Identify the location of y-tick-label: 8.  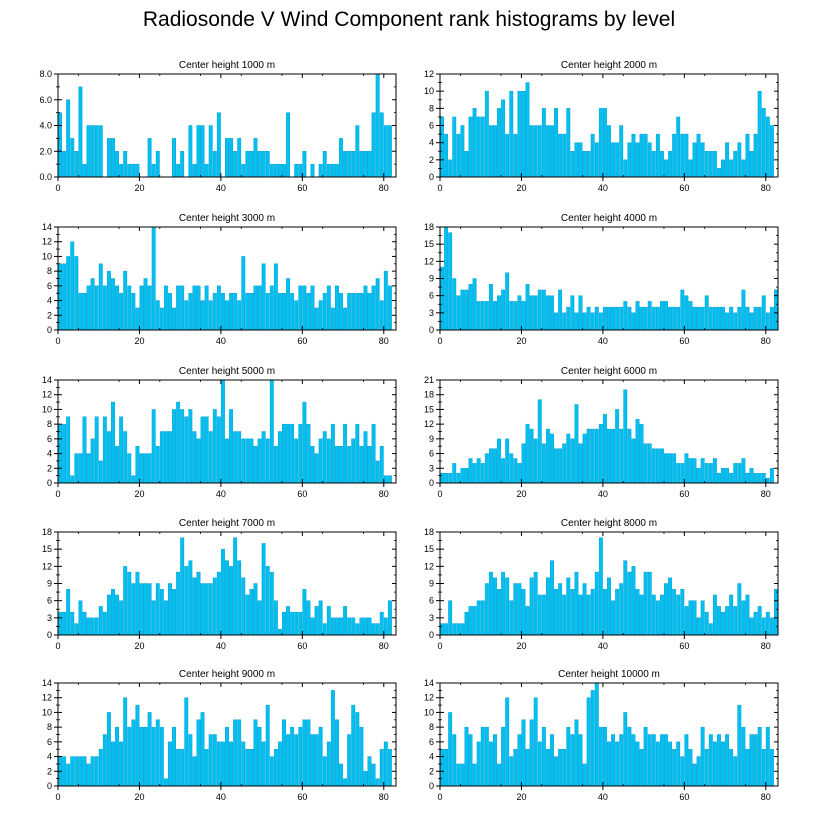
(49, 727).